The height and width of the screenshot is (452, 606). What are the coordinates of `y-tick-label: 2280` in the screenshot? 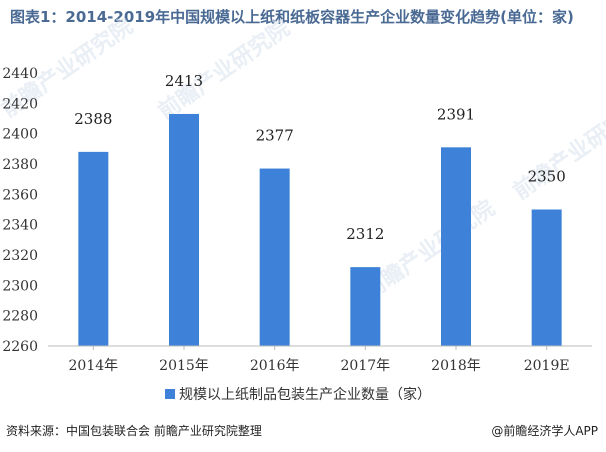 It's located at (20, 317).